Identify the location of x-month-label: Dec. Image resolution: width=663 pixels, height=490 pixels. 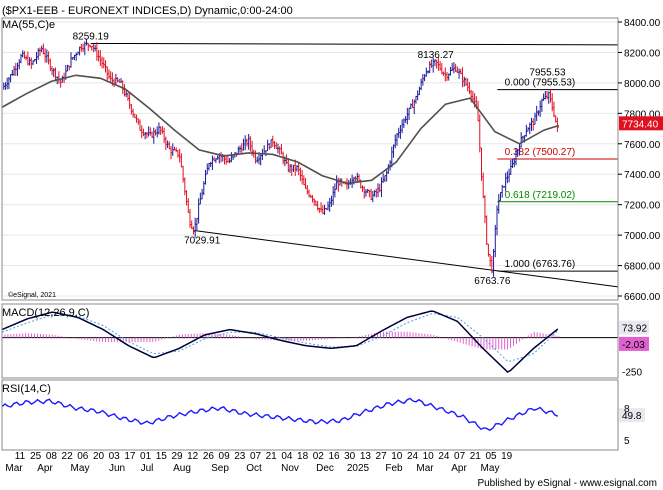
(325, 468).